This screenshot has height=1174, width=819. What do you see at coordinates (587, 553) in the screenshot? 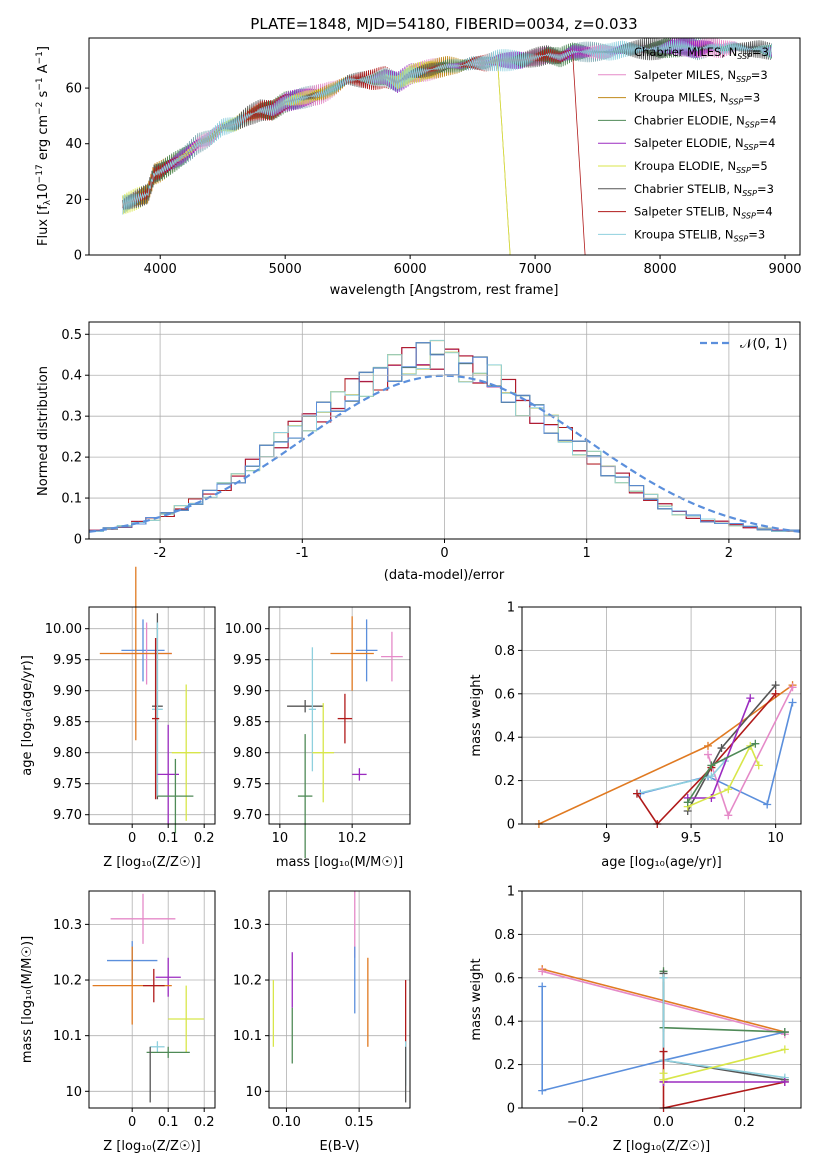
I see `x-tick-label: 1` at bounding box center [587, 553].